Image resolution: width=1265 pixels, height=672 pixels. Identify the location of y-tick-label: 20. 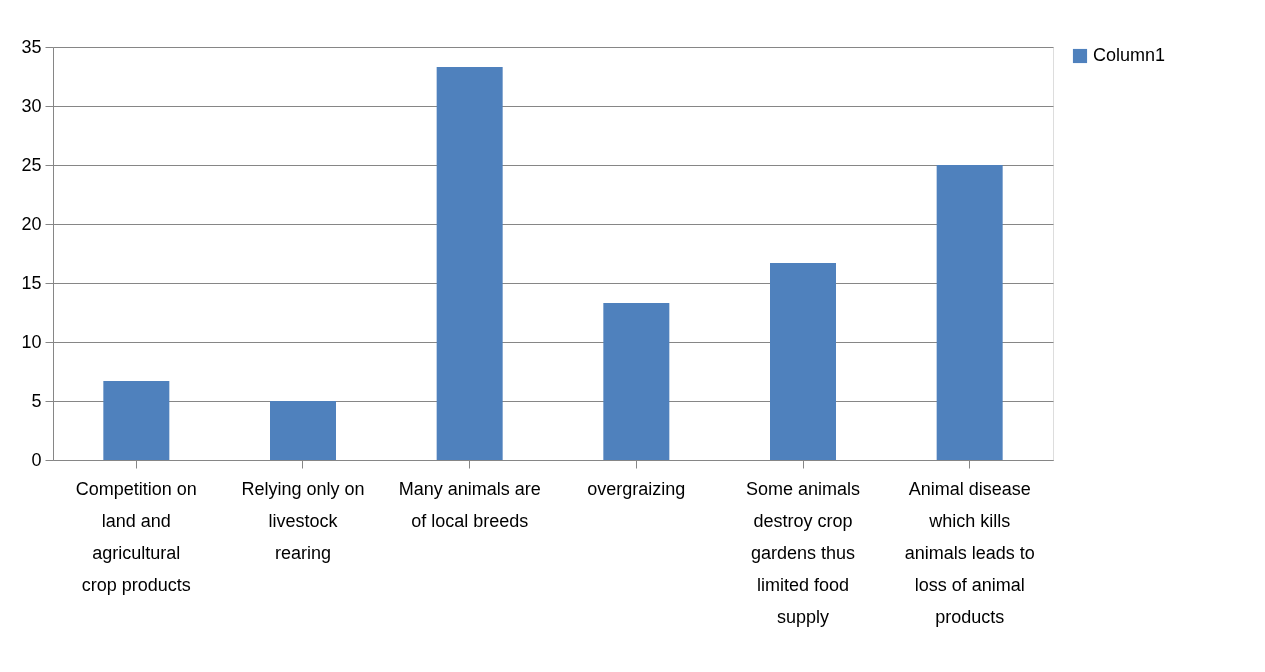
(31, 223).